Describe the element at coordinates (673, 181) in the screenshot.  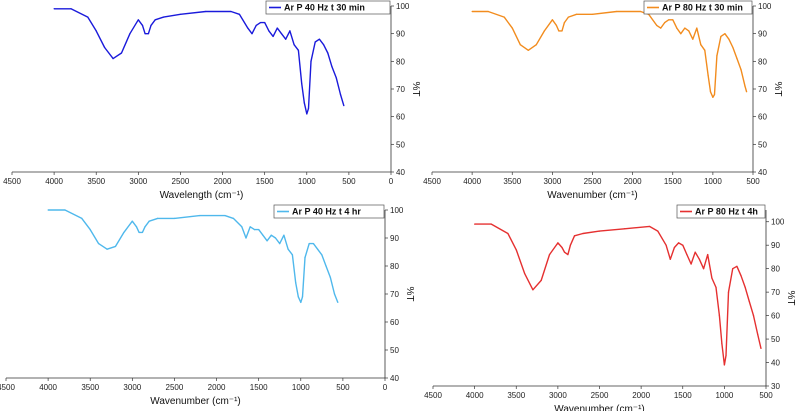
I see `x-tick-label: 1500` at that location.